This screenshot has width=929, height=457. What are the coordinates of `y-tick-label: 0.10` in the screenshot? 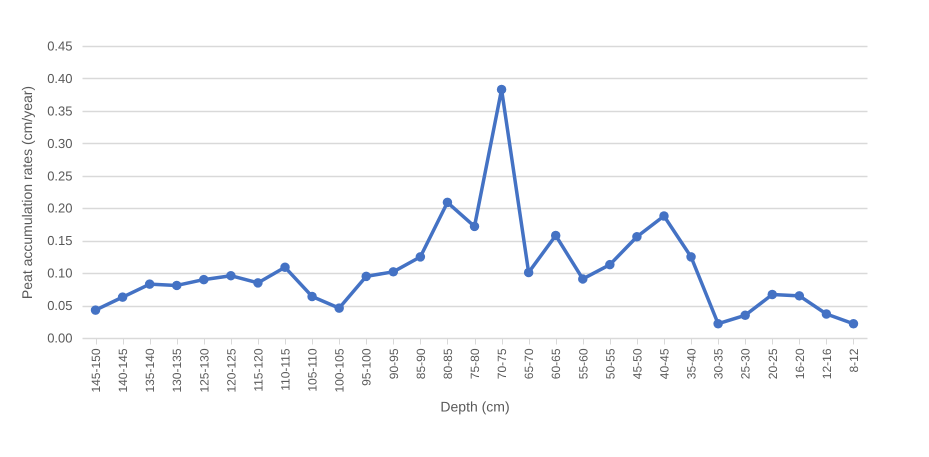 It's located at (59, 273).